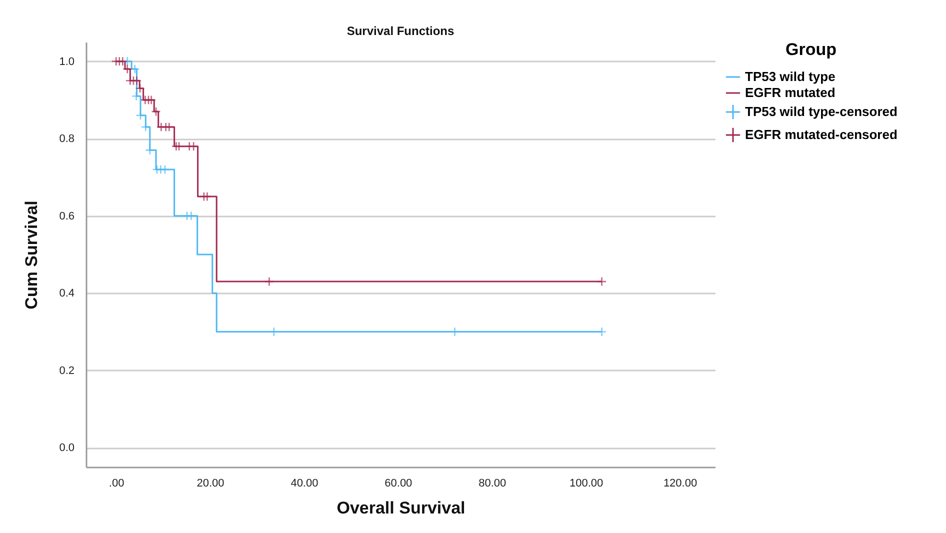 Image resolution: width=946 pixels, height=533 pixels. What do you see at coordinates (398, 484) in the screenshot?
I see `x-tick-label: 60.00` at bounding box center [398, 484].